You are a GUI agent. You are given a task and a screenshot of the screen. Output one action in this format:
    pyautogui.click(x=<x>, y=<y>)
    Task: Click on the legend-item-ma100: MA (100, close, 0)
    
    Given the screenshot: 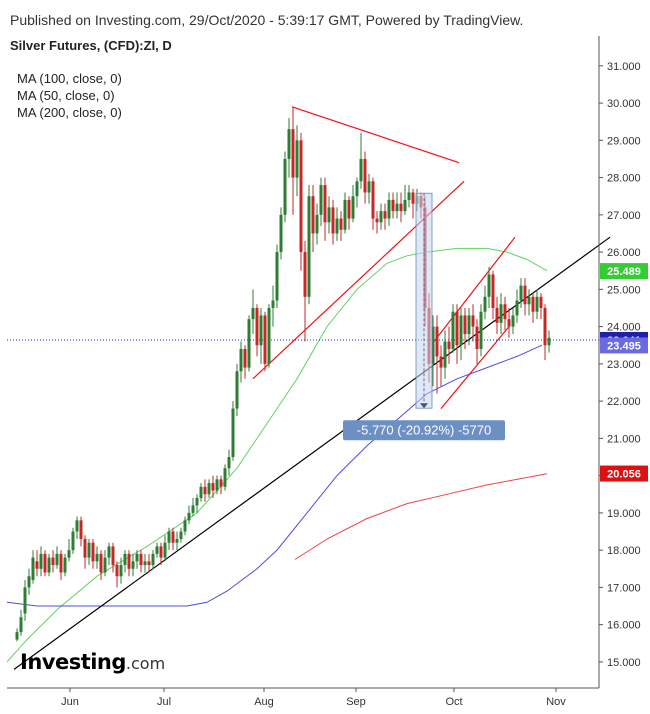 What is the action you would take?
    pyautogui.click(x=69, y=78)
    